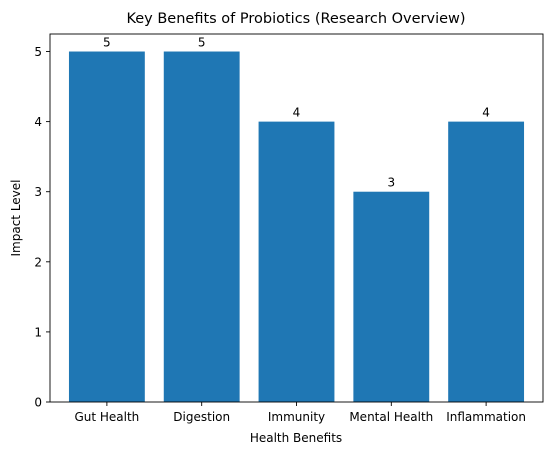  What do you see at coordinates (486, 417) in the screenshot?
I see `x-tick-label: Inflammation` at bounding box center [486, 417].